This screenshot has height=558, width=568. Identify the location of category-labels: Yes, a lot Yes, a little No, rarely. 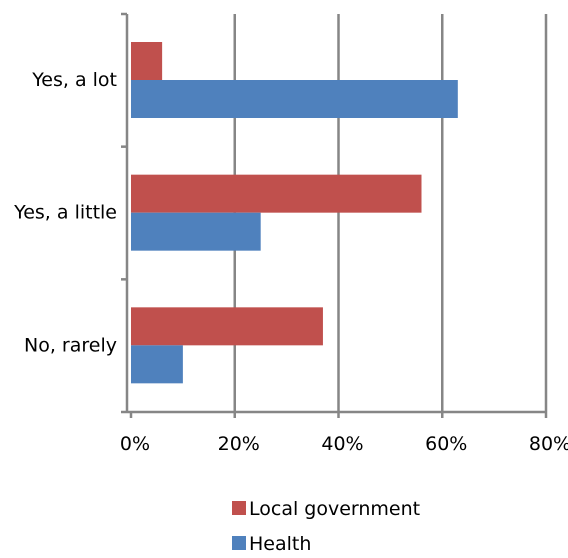
(65, 212).